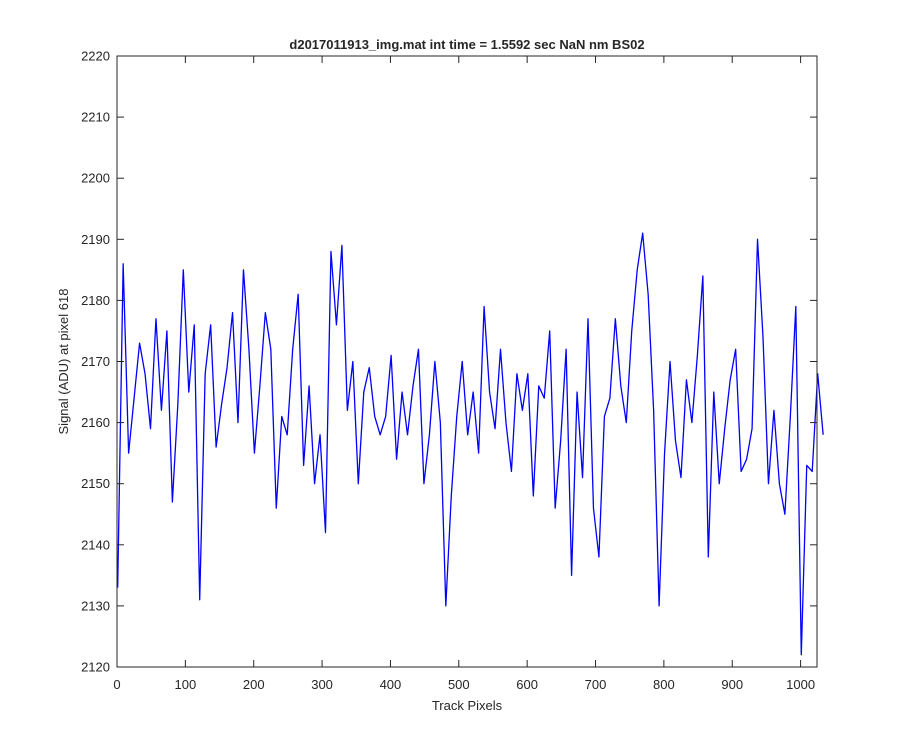 This screenshot has height=755, width=900. What do you see at coordinates (95, 361) in the screenshot?
I see `y-tick-label: 2170` at bounding box center [95, 361].